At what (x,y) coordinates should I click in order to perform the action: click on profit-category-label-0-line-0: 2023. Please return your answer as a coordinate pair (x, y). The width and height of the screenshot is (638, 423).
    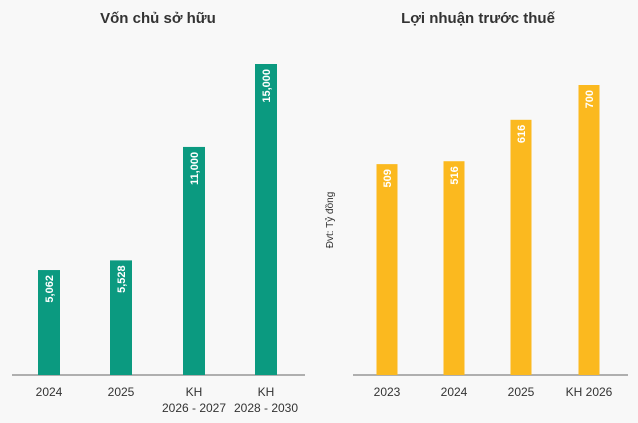
    Looking at the image, I should click on (387, 392).